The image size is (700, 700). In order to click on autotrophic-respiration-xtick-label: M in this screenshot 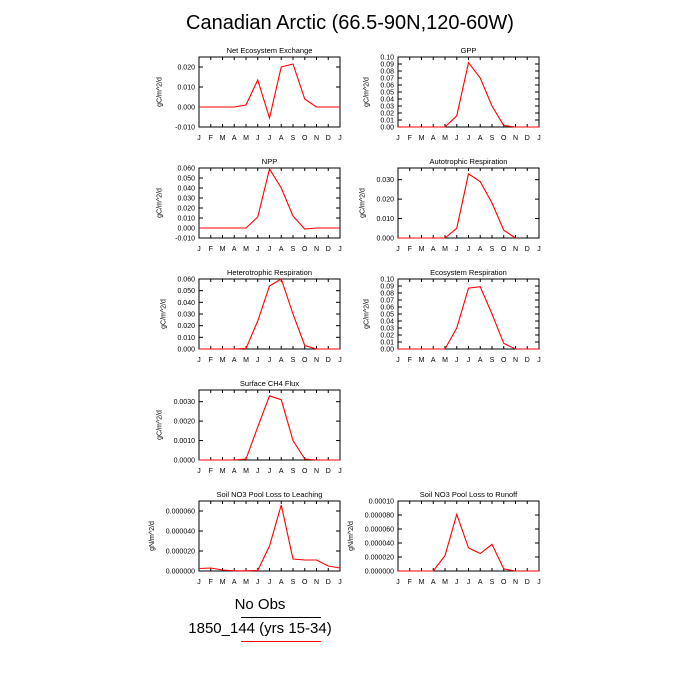, I will do `click(422, 249)`.